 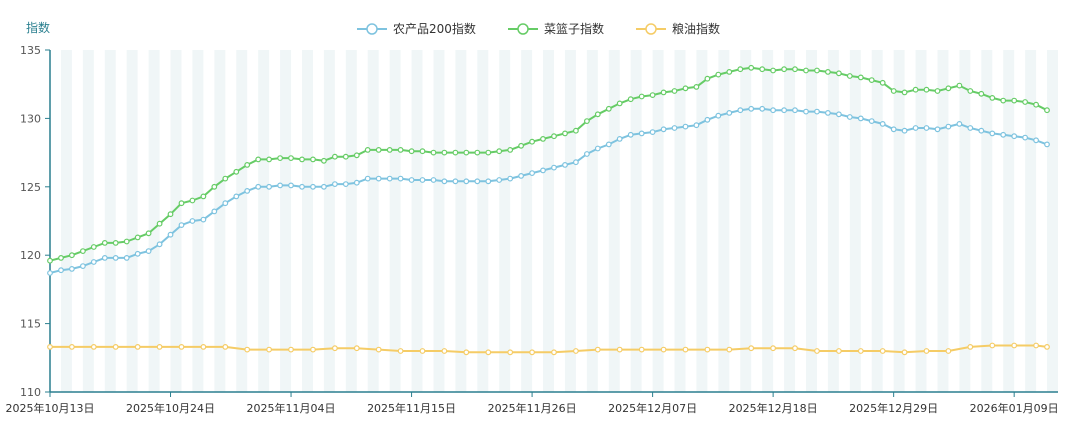 What do you see at coordinates (556, 28) in the screenshot?
I see `legend-item: 菜篮子指数` at bounding box center [556, 28].